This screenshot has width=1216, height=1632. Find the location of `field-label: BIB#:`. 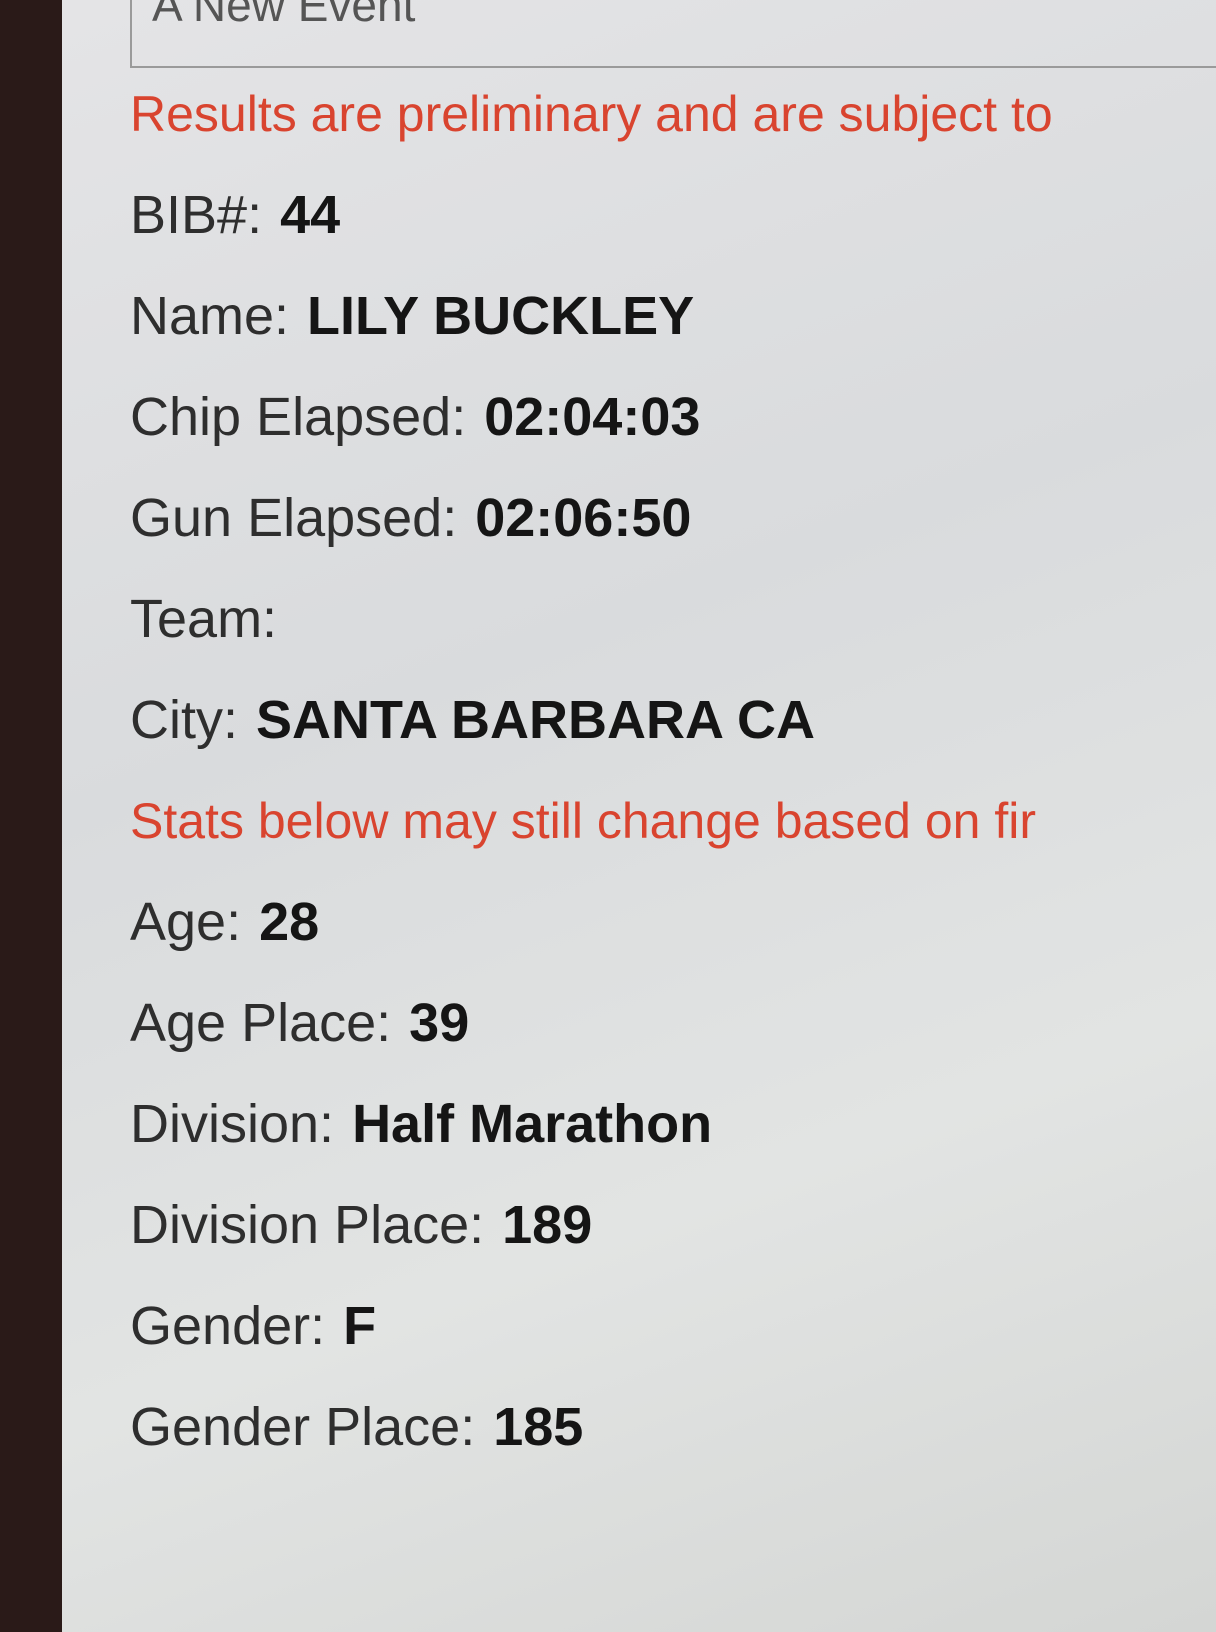

field-label: BIB#: is located at coordinates (196, 215).